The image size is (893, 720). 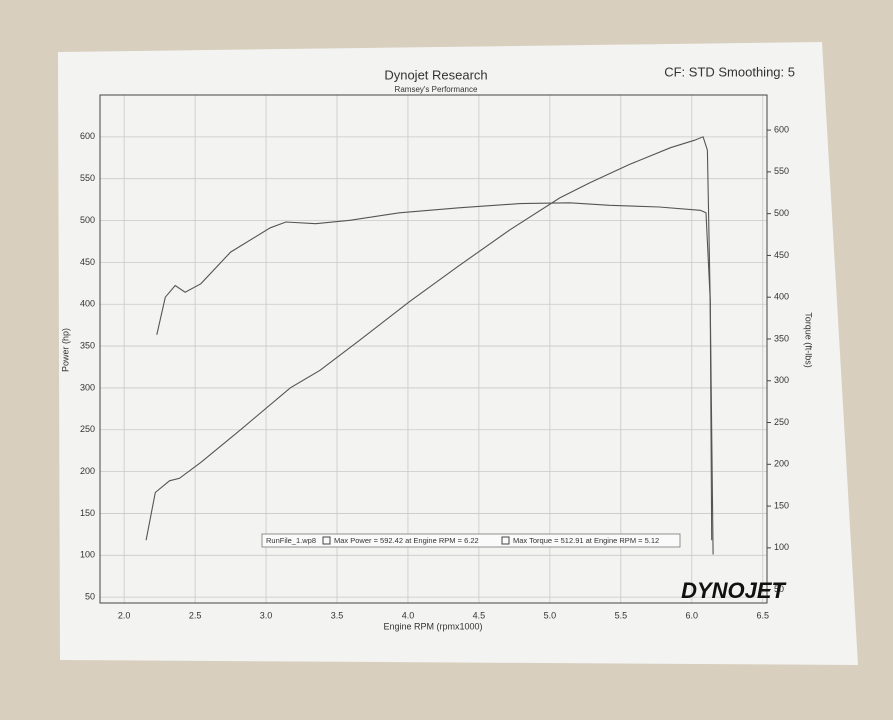 What do you see at coordinates (87, 429) in the screenshot?
I see `y-tick-label: 250` at bounding box center [87, 429].